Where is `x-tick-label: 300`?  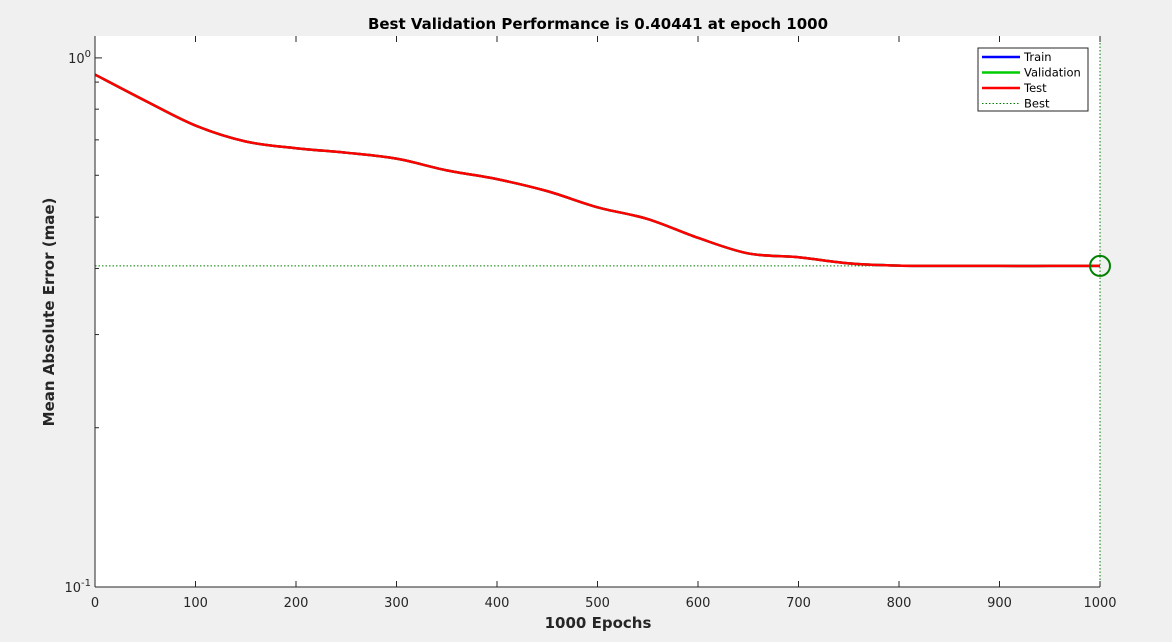 x-tick-label: 300 is located at coordinates (396, 603).